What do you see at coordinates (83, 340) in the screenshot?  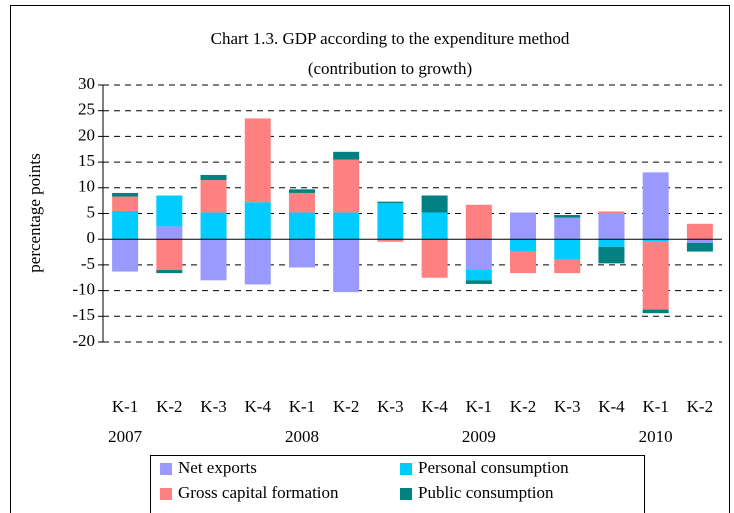 I see `y-tick-label: -20` at bounding box center [83, 340].